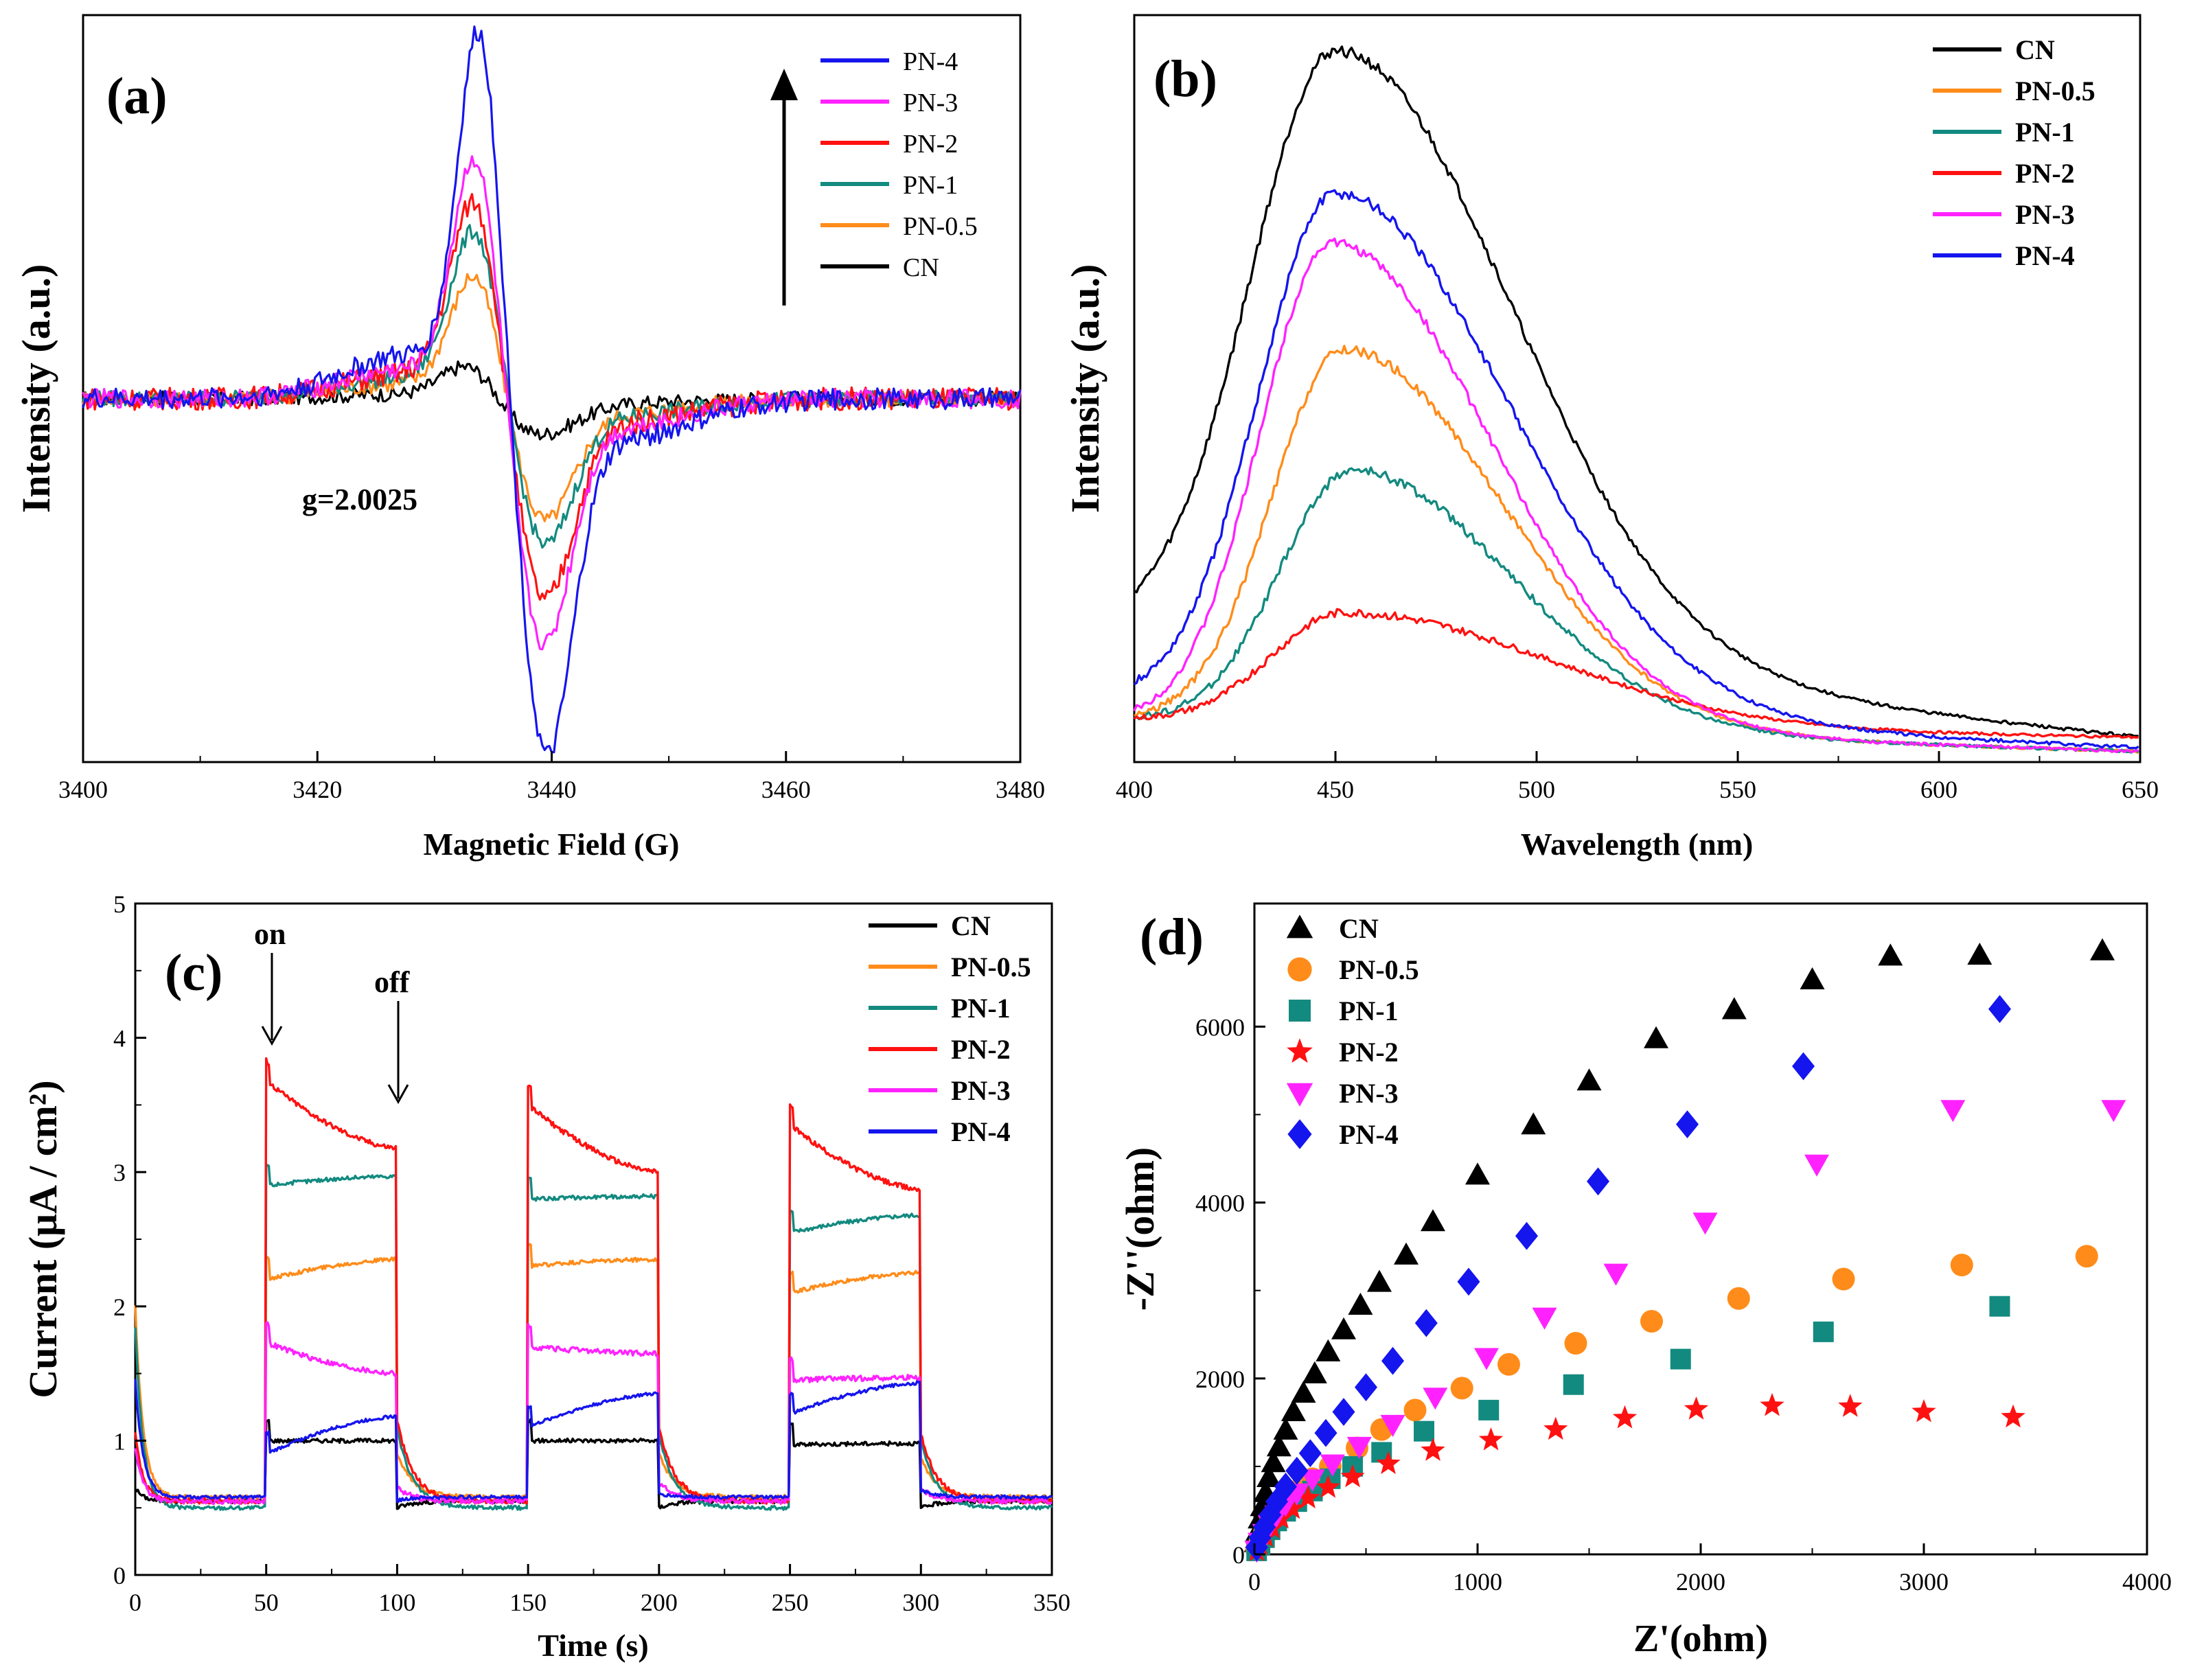  I want to click on panel-d-ylabel: -Z''(ohm), so click(1140, 1229).